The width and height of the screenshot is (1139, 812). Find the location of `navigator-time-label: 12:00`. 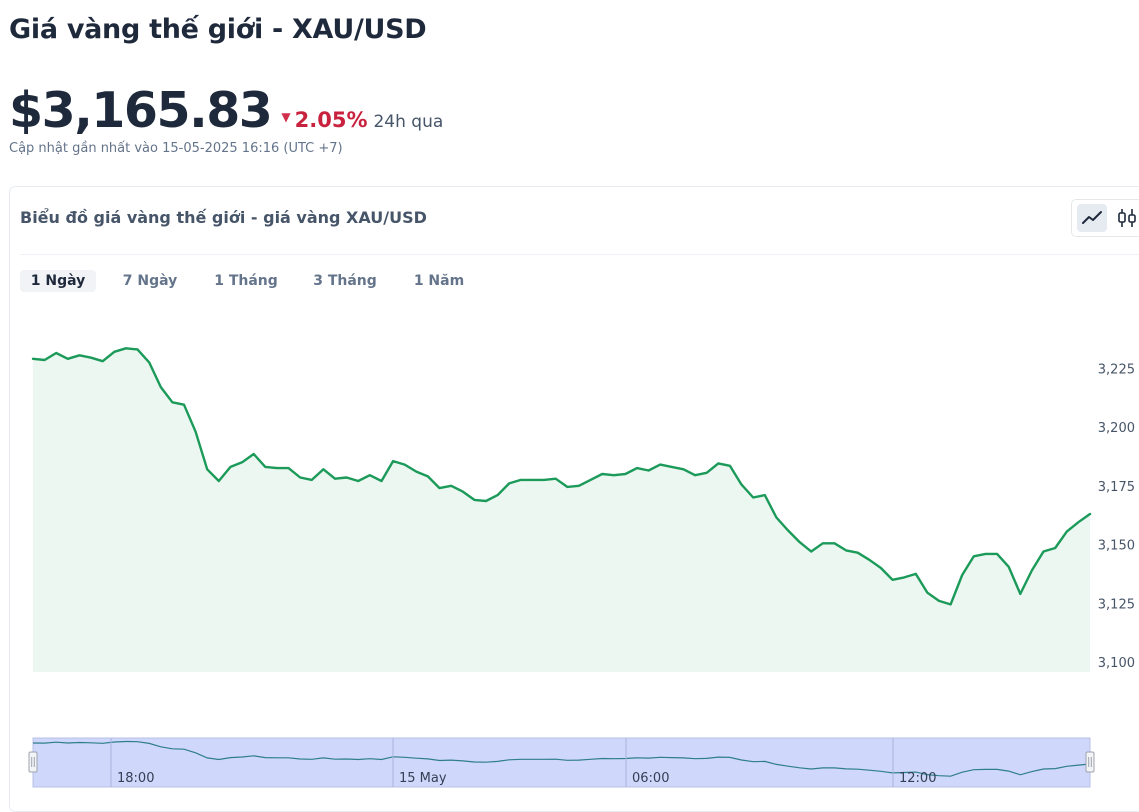

navigator-time-label: 12:00 is located at coordinates (917, 778).